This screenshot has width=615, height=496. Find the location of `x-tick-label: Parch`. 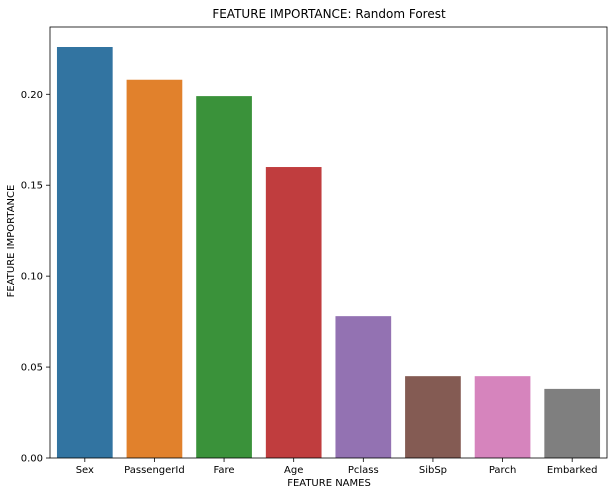

x-tick-label: Parch is located at coordinates (502, 470).